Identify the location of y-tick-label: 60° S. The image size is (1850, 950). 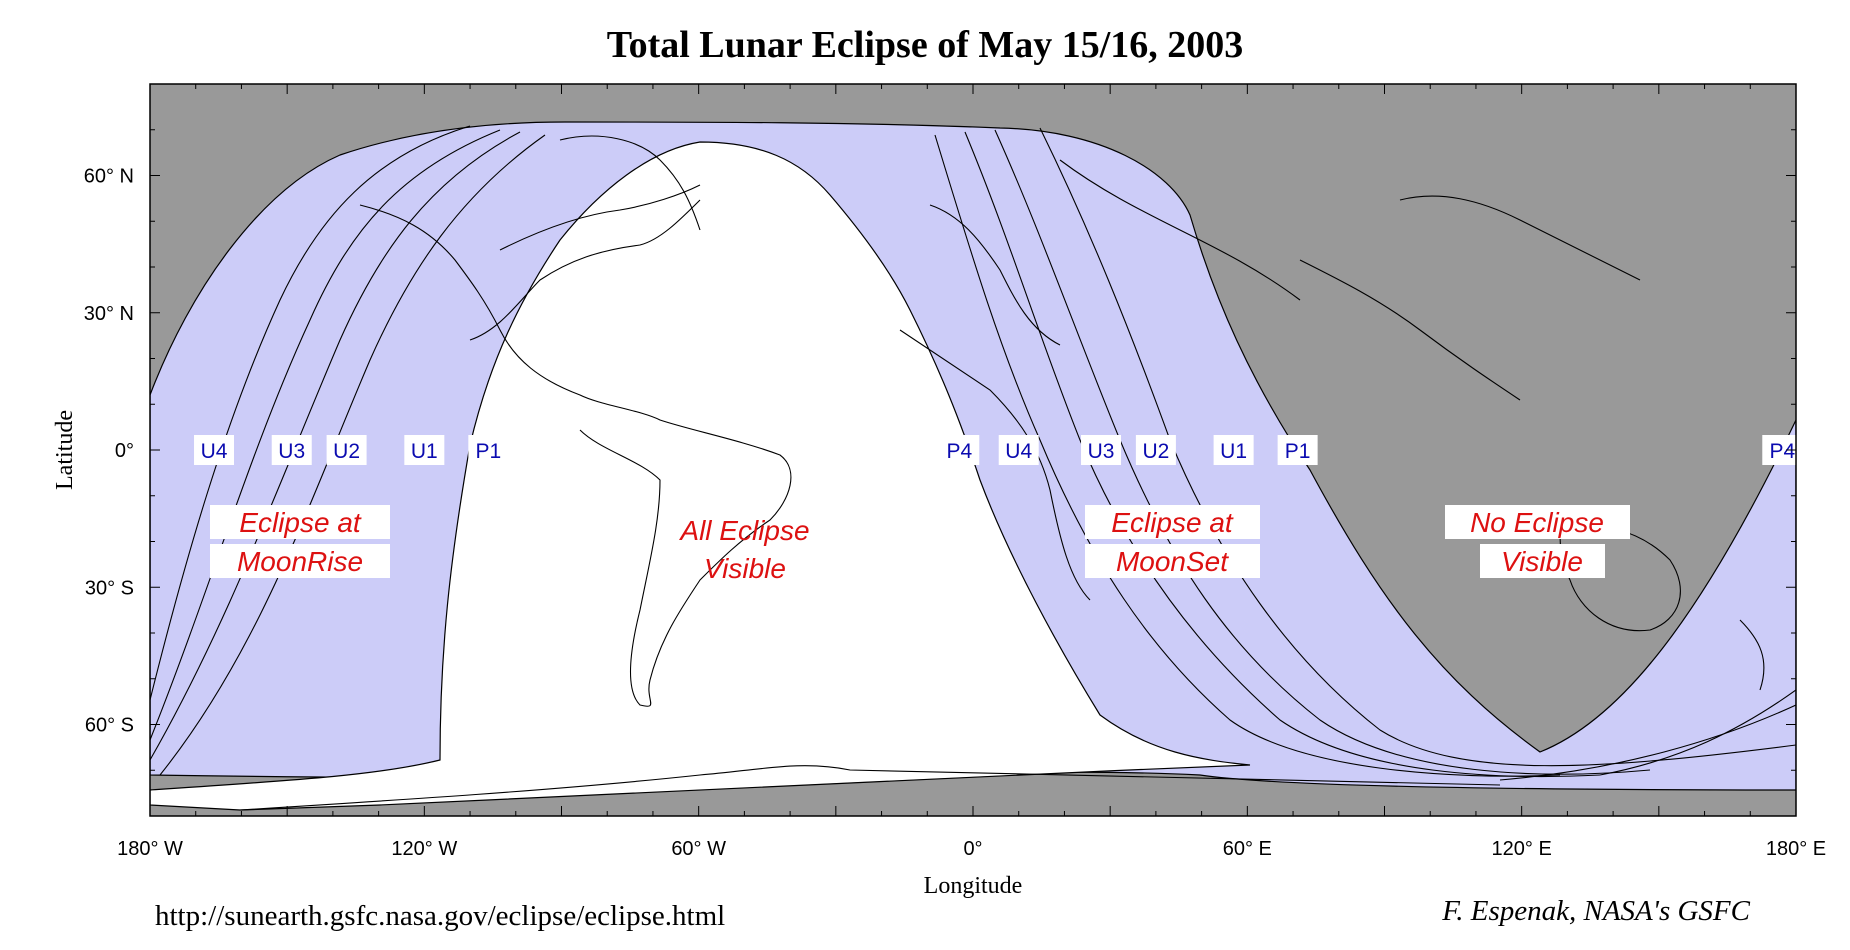
(109, 726).